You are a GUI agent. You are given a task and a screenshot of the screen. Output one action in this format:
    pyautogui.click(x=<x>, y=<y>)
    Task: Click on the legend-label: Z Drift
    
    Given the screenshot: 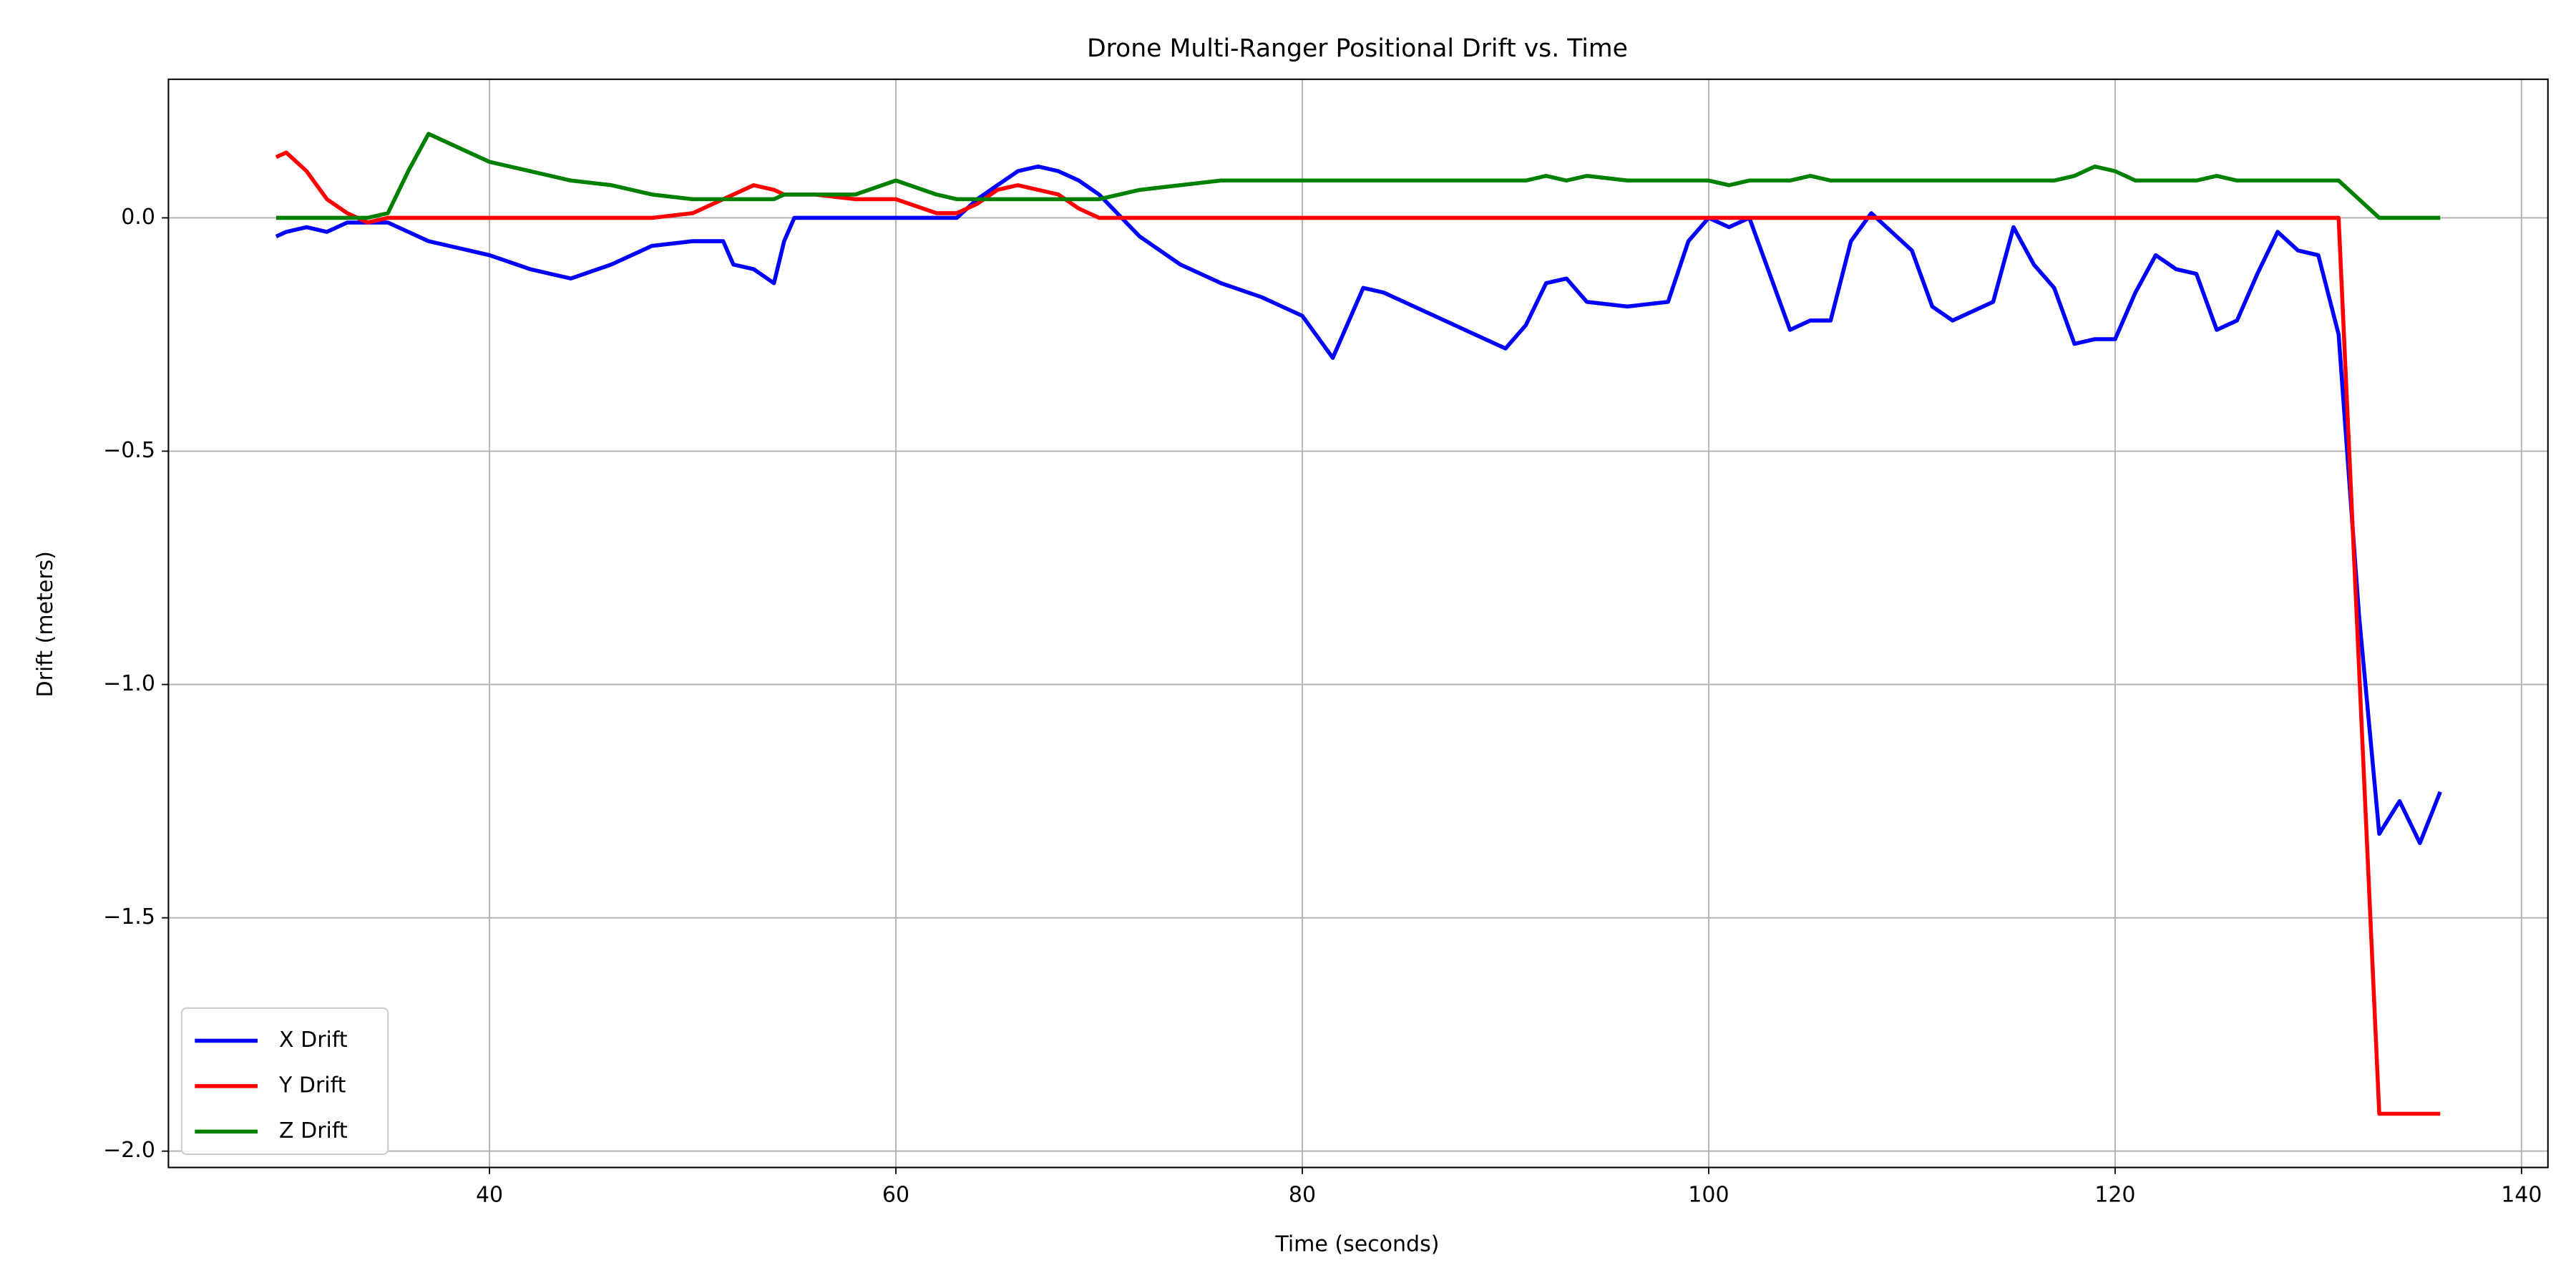 What is the action you would take?
    pyautogui.click(x=313, y=1130)
    